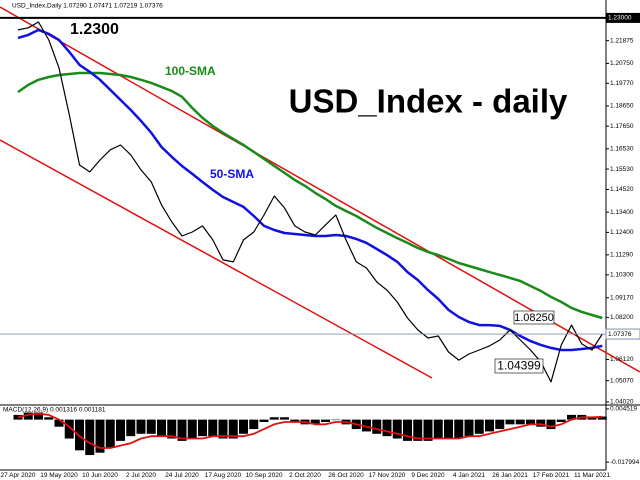  I want to click on annotation: 1.08250, so click(534, 318).